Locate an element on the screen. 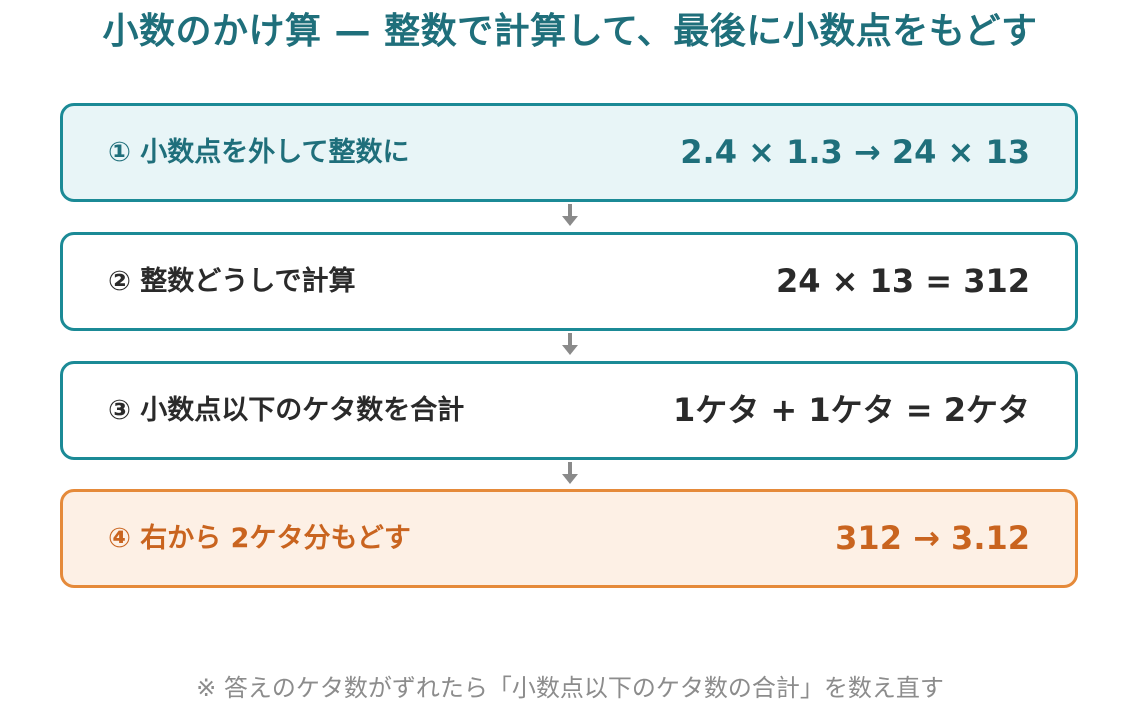 The width and height of the screenshot is (1140, 724). step-3-expression: 1ケタ + 1ケタ = 2ケタ is located at coordinates (851, 410).